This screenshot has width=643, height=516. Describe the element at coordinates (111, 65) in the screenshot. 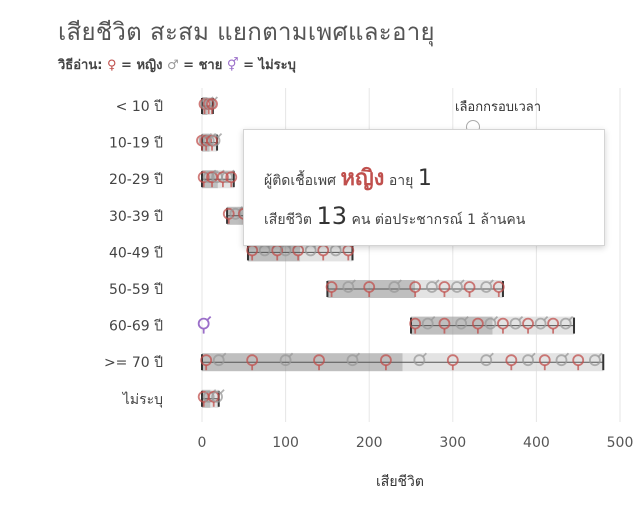

I see `female-symbol-icon: ♀` at that location.